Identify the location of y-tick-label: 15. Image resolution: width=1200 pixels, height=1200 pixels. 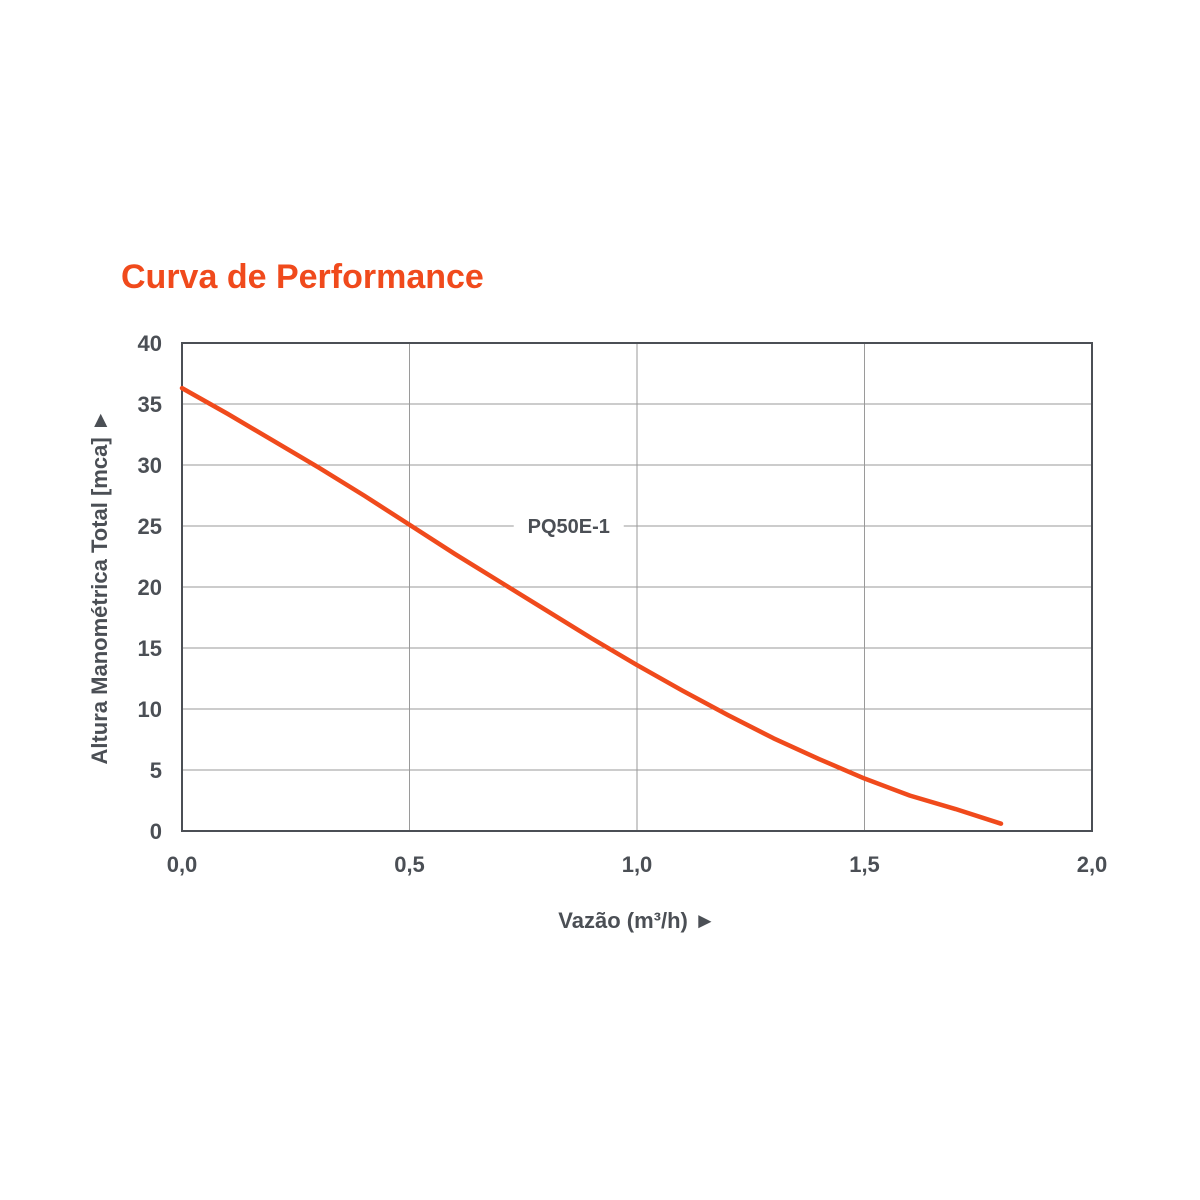
(150, 648).